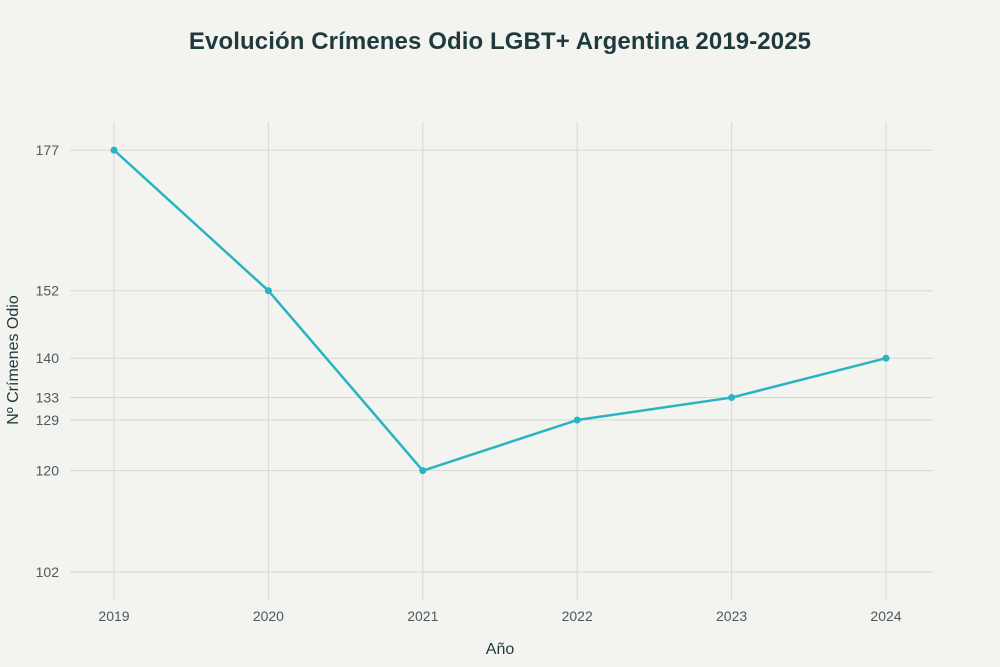  Describe the element at coordinates (48, 358) in the screenshot. I see `y-tick-label: 140` at that location.